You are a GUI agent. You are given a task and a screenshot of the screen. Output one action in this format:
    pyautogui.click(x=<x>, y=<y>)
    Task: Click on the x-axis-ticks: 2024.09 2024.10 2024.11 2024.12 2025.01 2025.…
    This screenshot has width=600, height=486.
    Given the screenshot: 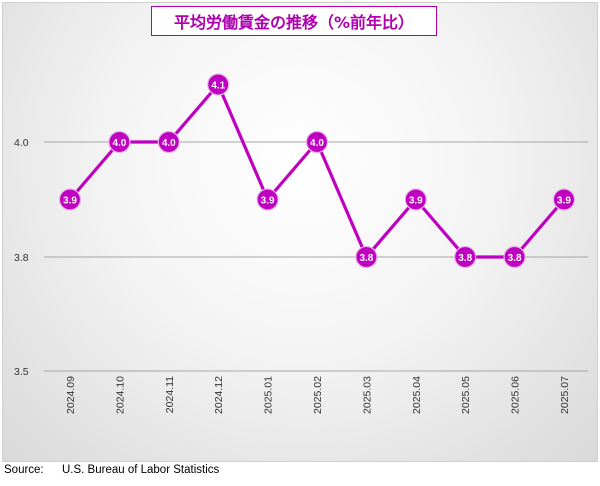 What is the action you would take?
    pyautogui.click(x=318, y=395)
    